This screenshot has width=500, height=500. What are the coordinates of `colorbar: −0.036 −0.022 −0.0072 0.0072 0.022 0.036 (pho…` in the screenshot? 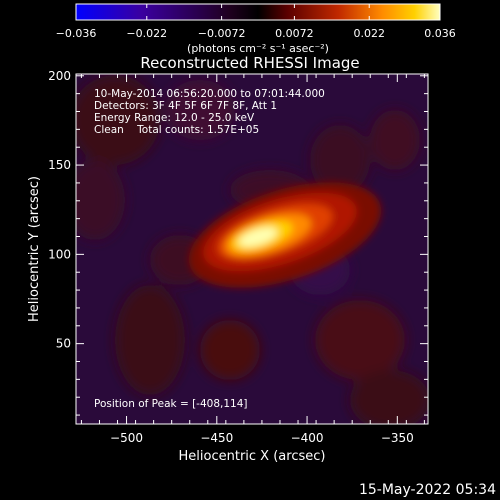 It's located at (256, 29).